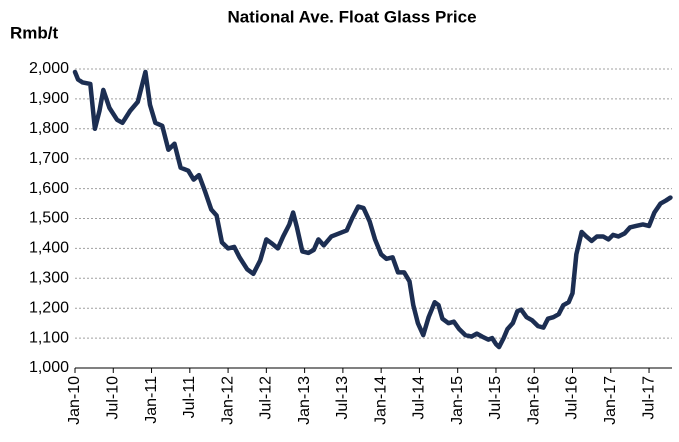 This screenshot has width=679, height=442. What do you see at coordinates (49, 158) in the screenshot?
I see `y-tick-label: 1,700` at bounding box center [49, 158].